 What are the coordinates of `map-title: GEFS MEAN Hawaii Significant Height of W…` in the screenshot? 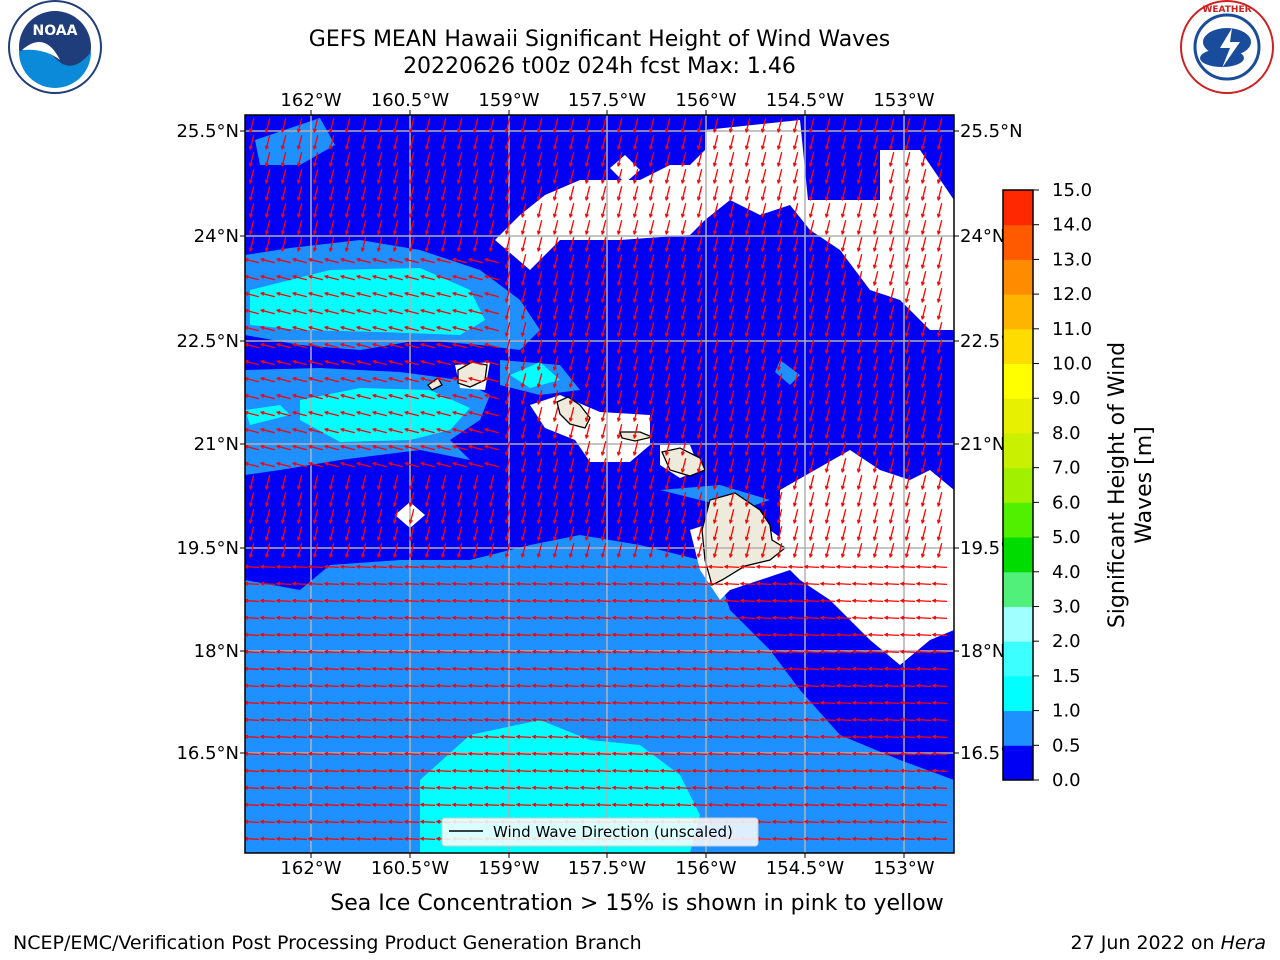 It's located at (599, 39).